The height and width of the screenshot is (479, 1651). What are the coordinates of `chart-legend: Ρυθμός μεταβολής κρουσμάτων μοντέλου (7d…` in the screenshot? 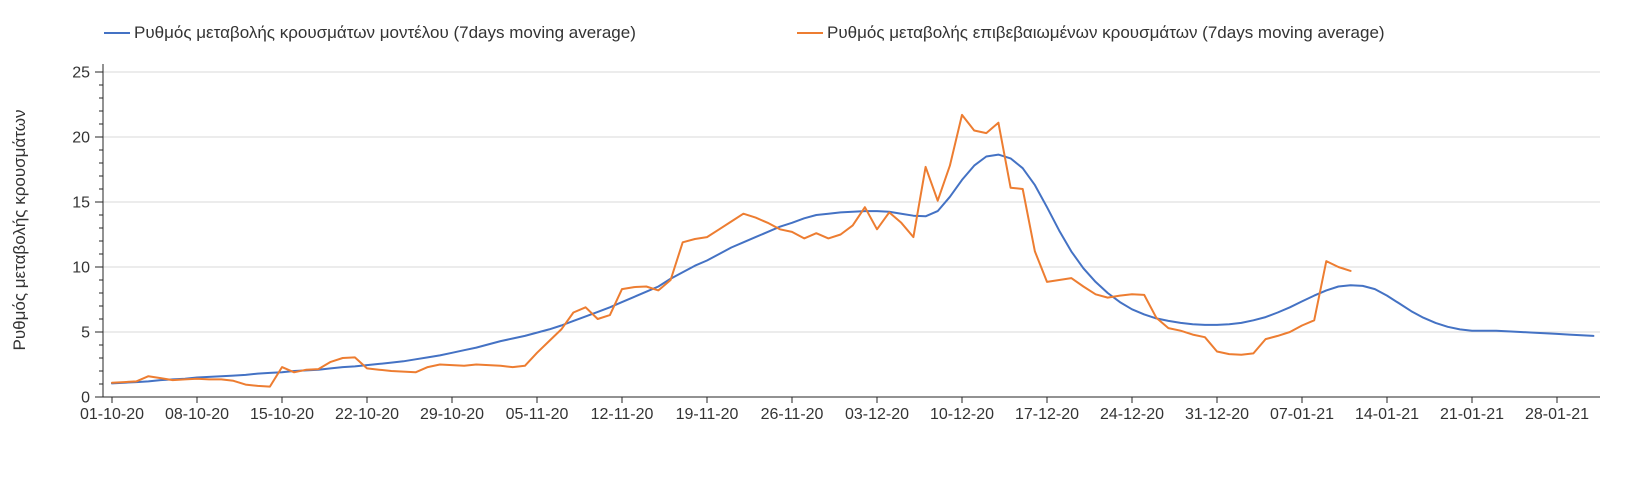 It's located at (825, 24).